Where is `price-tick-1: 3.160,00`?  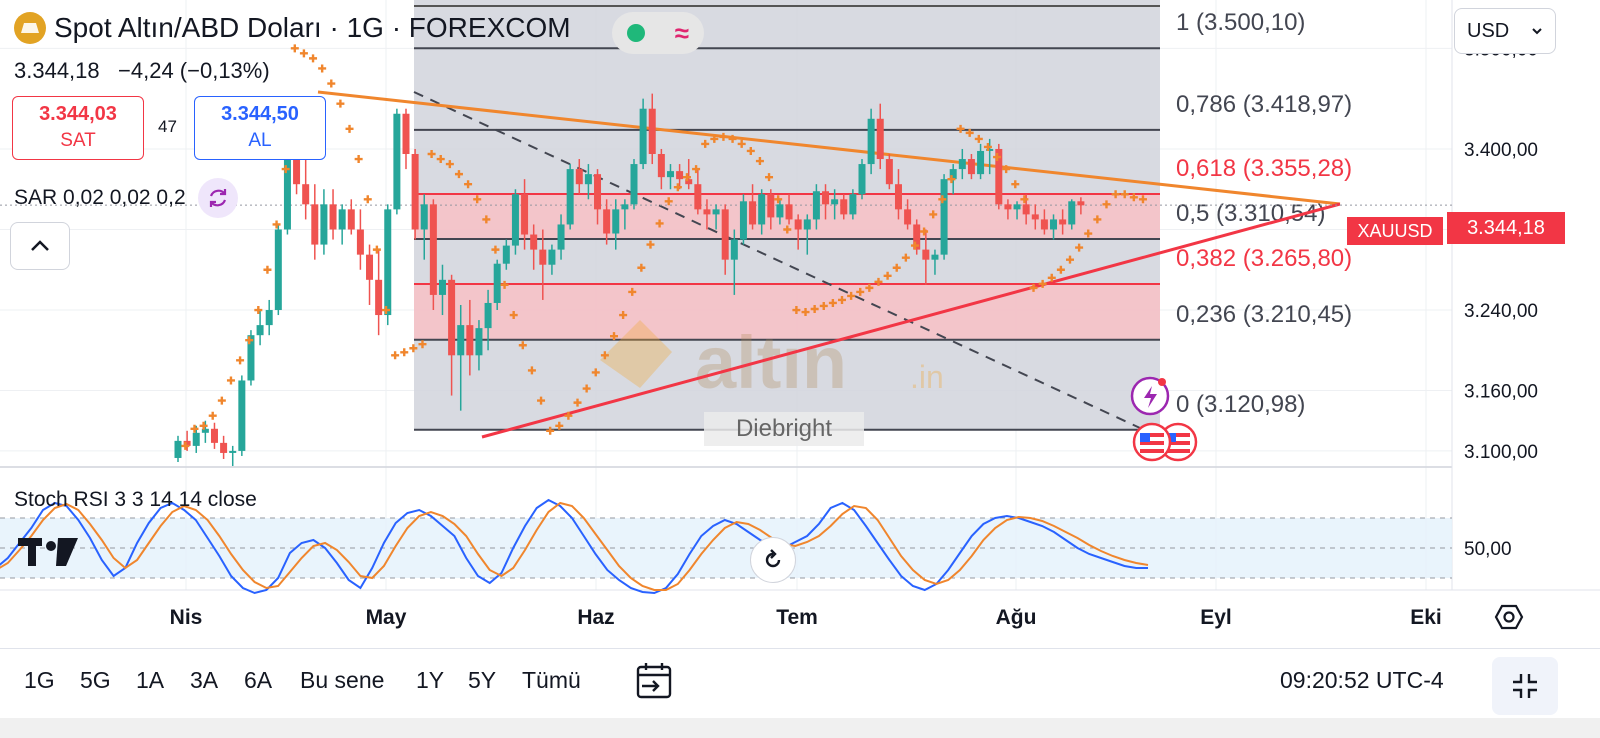
price-tick-1: 3.160,00 is located at coordinates (1501, 392).